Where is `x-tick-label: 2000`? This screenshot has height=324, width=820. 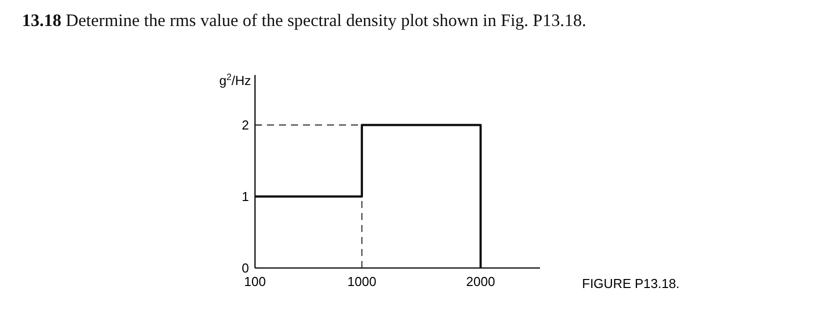 x-tick-label: 2000 is located at coordinates (481, 281).